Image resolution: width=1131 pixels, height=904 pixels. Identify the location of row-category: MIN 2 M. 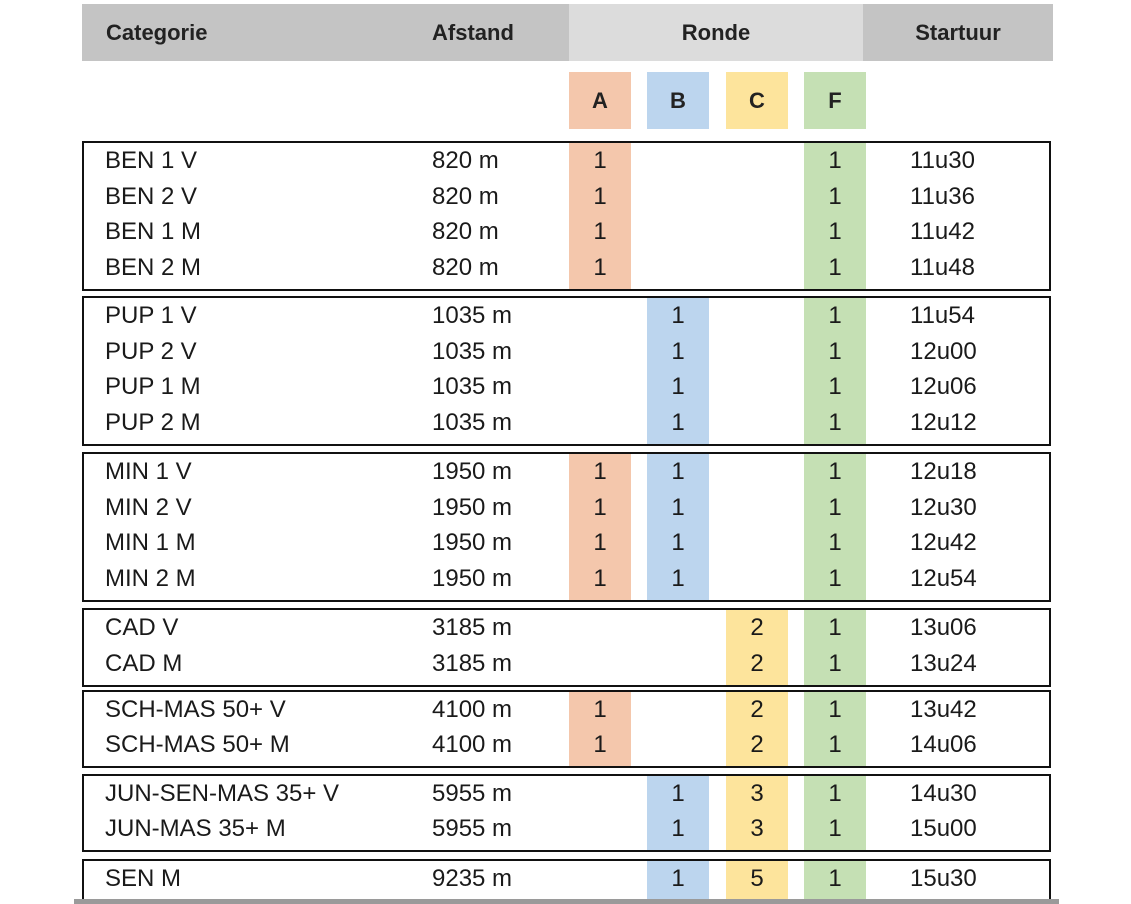
(150, 578).